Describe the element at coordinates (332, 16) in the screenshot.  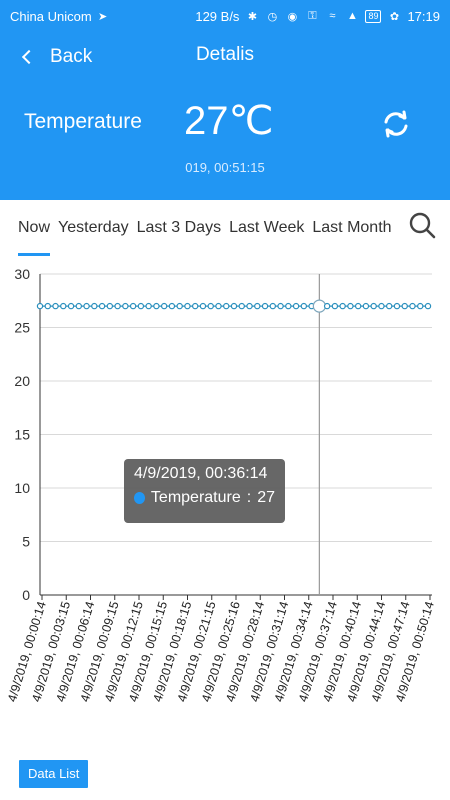
I see `wifi-icon: ≈` at that location.